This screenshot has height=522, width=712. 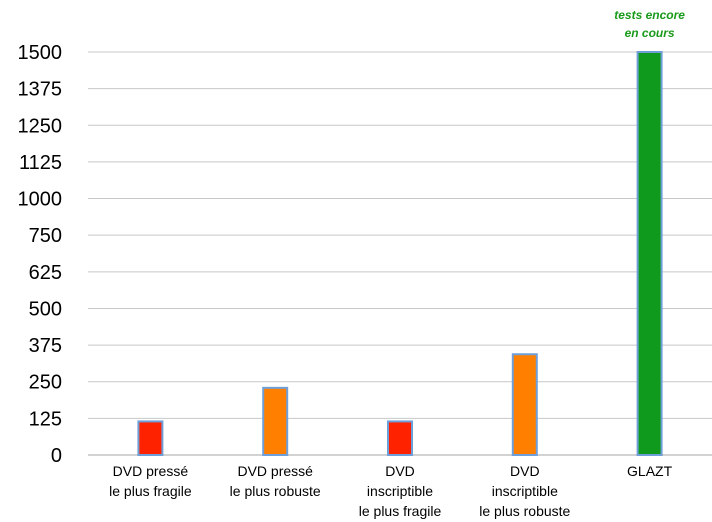 I want to click on x-tick-label: GLAZT, so click(x=650, y=471).